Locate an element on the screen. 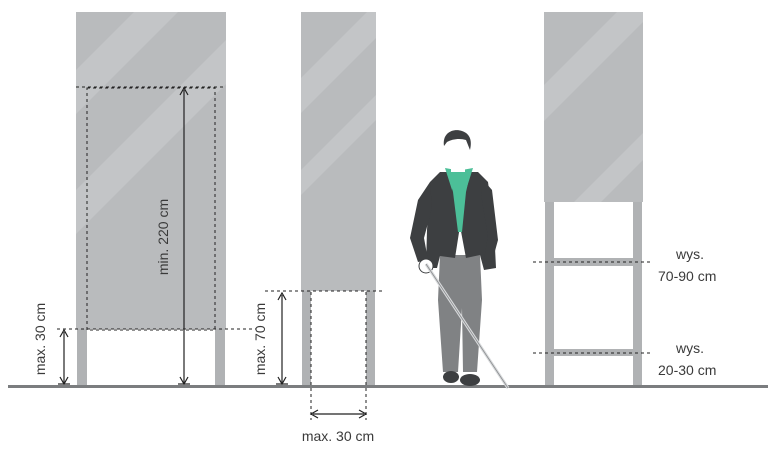 The height and width of the screenshot is (449, 770). sign-right is located at coordinates (592, 198).